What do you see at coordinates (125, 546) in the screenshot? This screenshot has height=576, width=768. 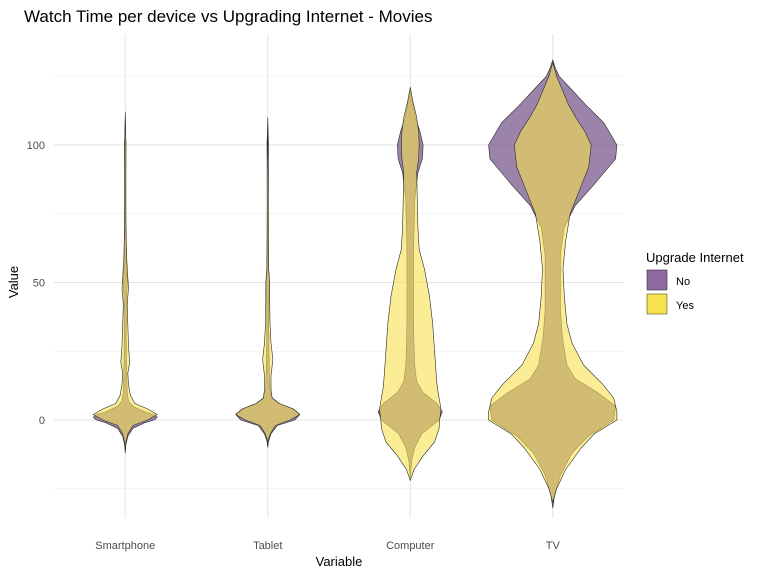 I see `x-tick-label: Smartphone` at bounding box center [125, 546].